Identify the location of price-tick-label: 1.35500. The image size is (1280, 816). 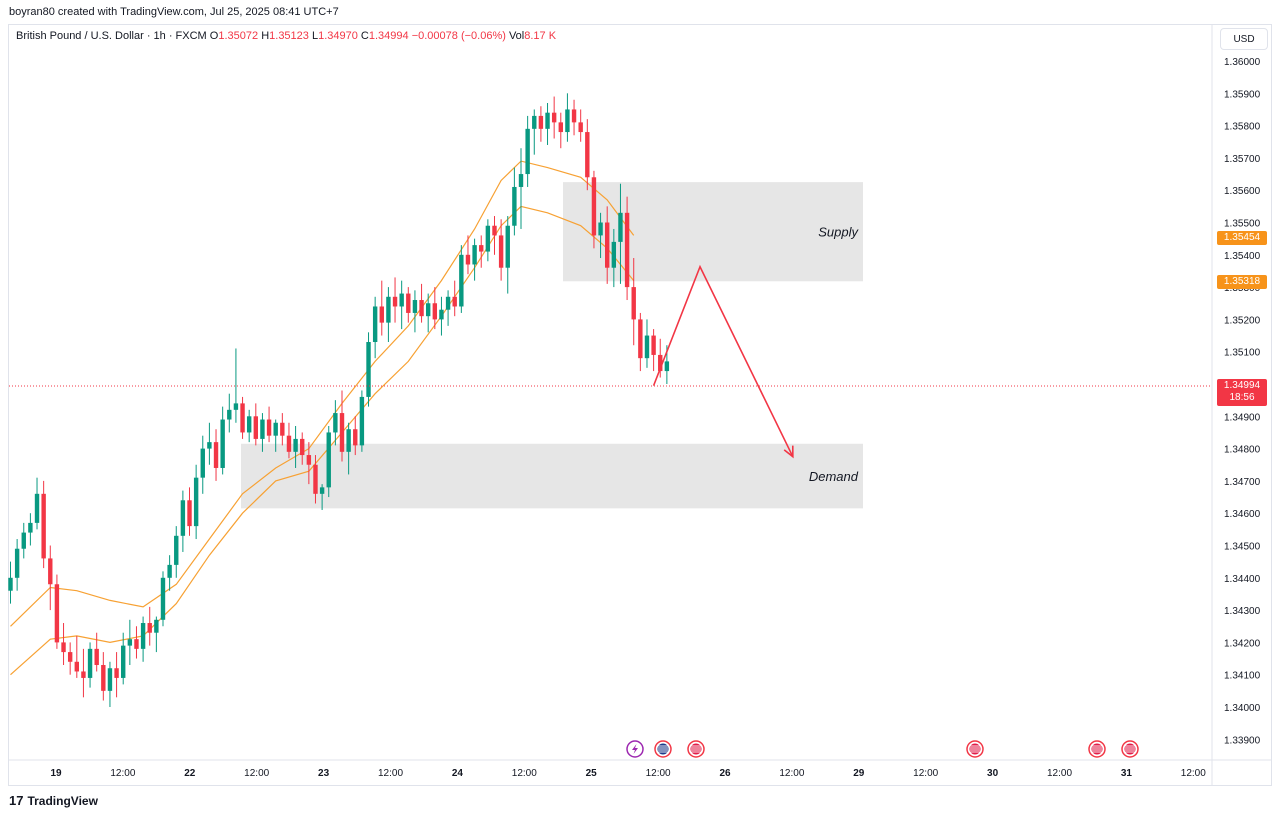
(1242, 224).